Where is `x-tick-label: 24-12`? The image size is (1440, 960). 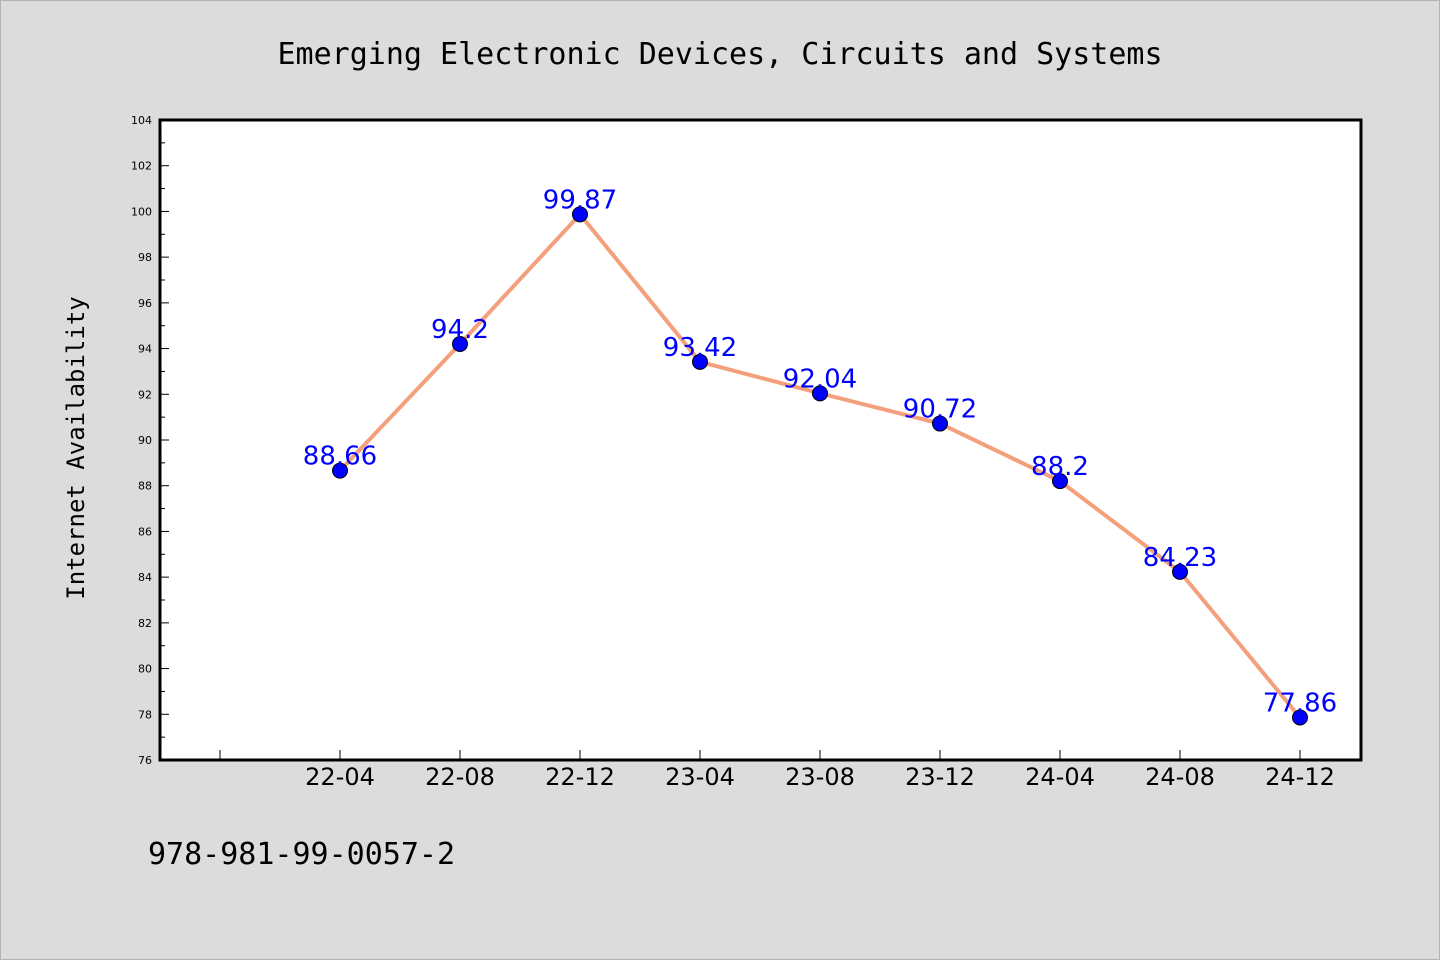 x-tick-label: 24-12 is located at coordinates (1300, 777).